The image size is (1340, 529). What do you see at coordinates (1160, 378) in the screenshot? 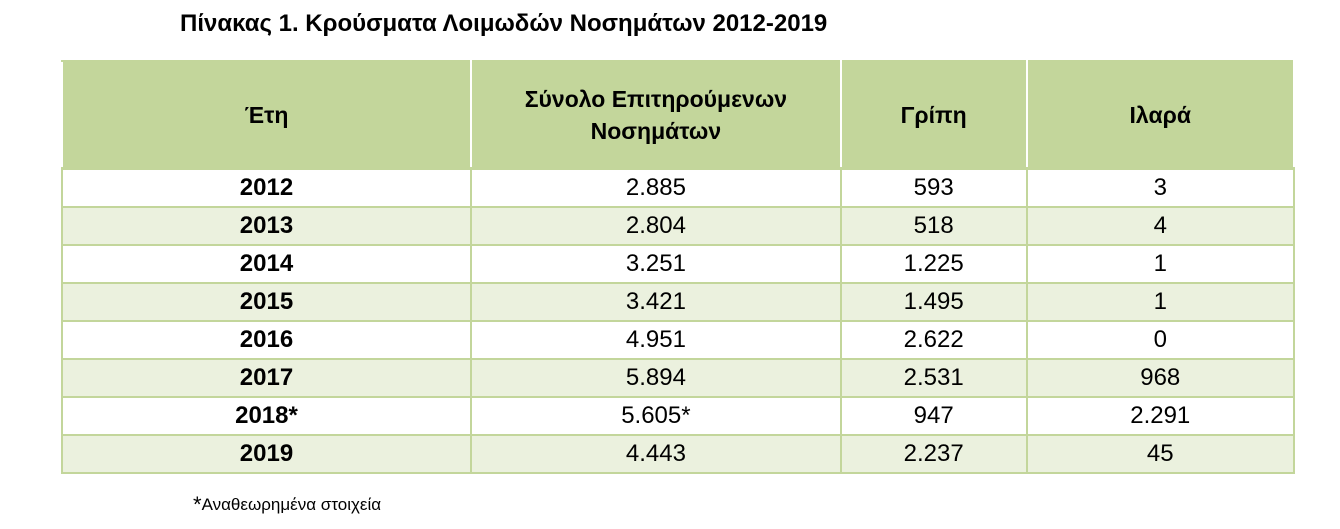
I see `cell-measles: 968` at bounding box center [1160, 378].